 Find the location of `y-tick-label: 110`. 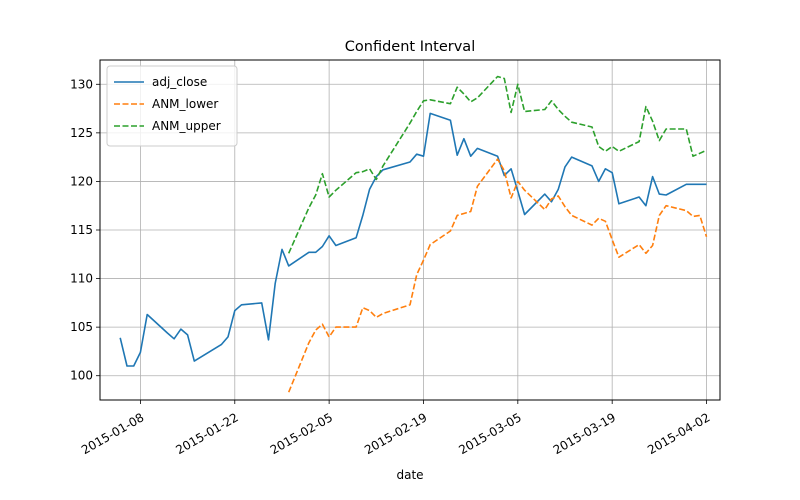

y-tick-label: 110 is located at coordinates (81, 279).